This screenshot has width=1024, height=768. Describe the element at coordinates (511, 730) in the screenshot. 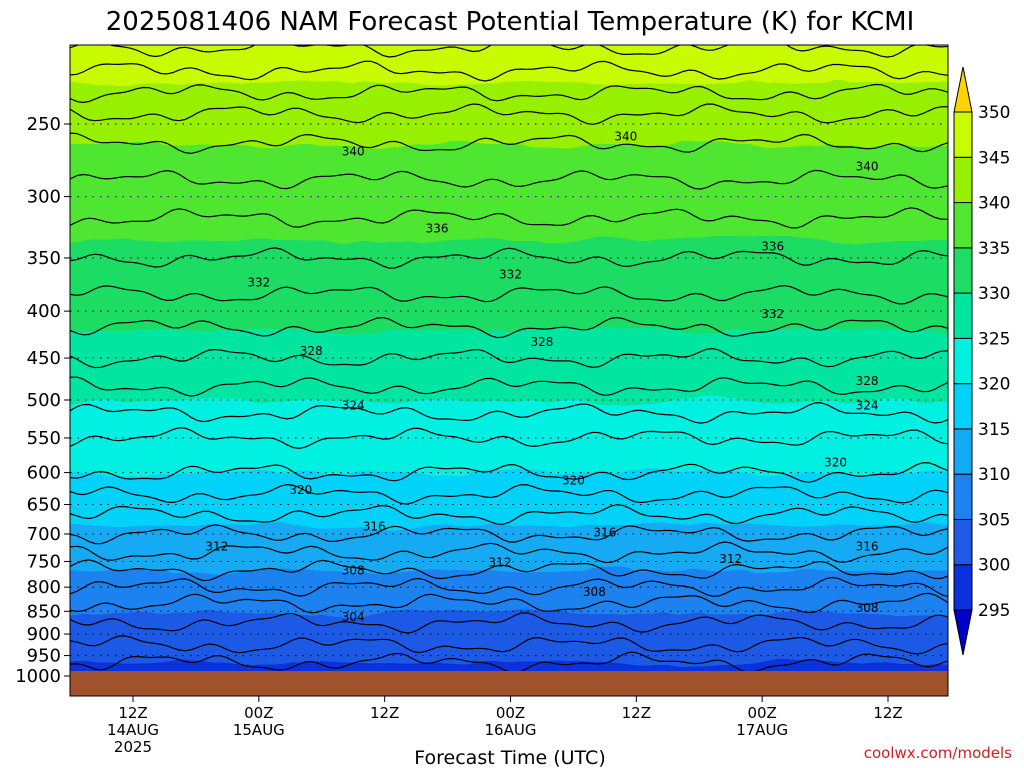

I see `x-tick-label: 16AUG` at that location.